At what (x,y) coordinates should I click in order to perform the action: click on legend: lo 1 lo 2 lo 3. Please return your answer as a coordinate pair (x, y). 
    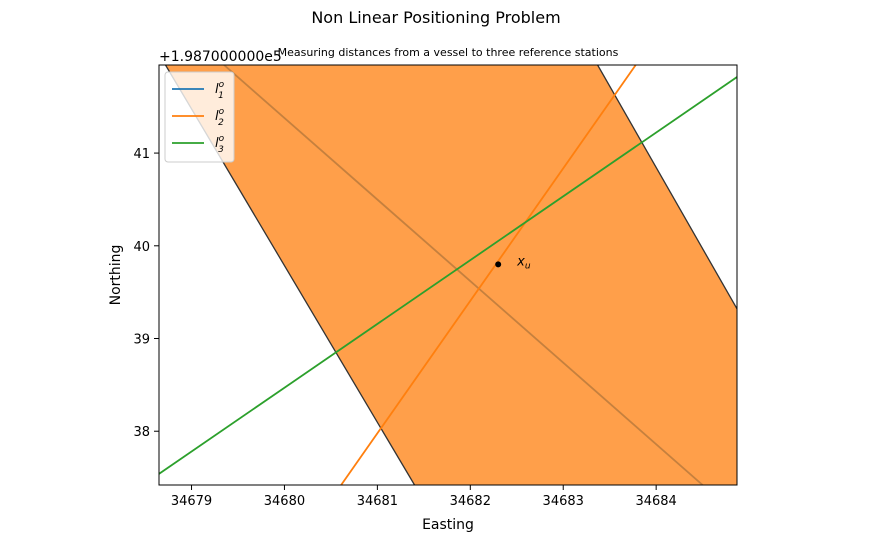
    Looking at the image, I should click on (199, 117).